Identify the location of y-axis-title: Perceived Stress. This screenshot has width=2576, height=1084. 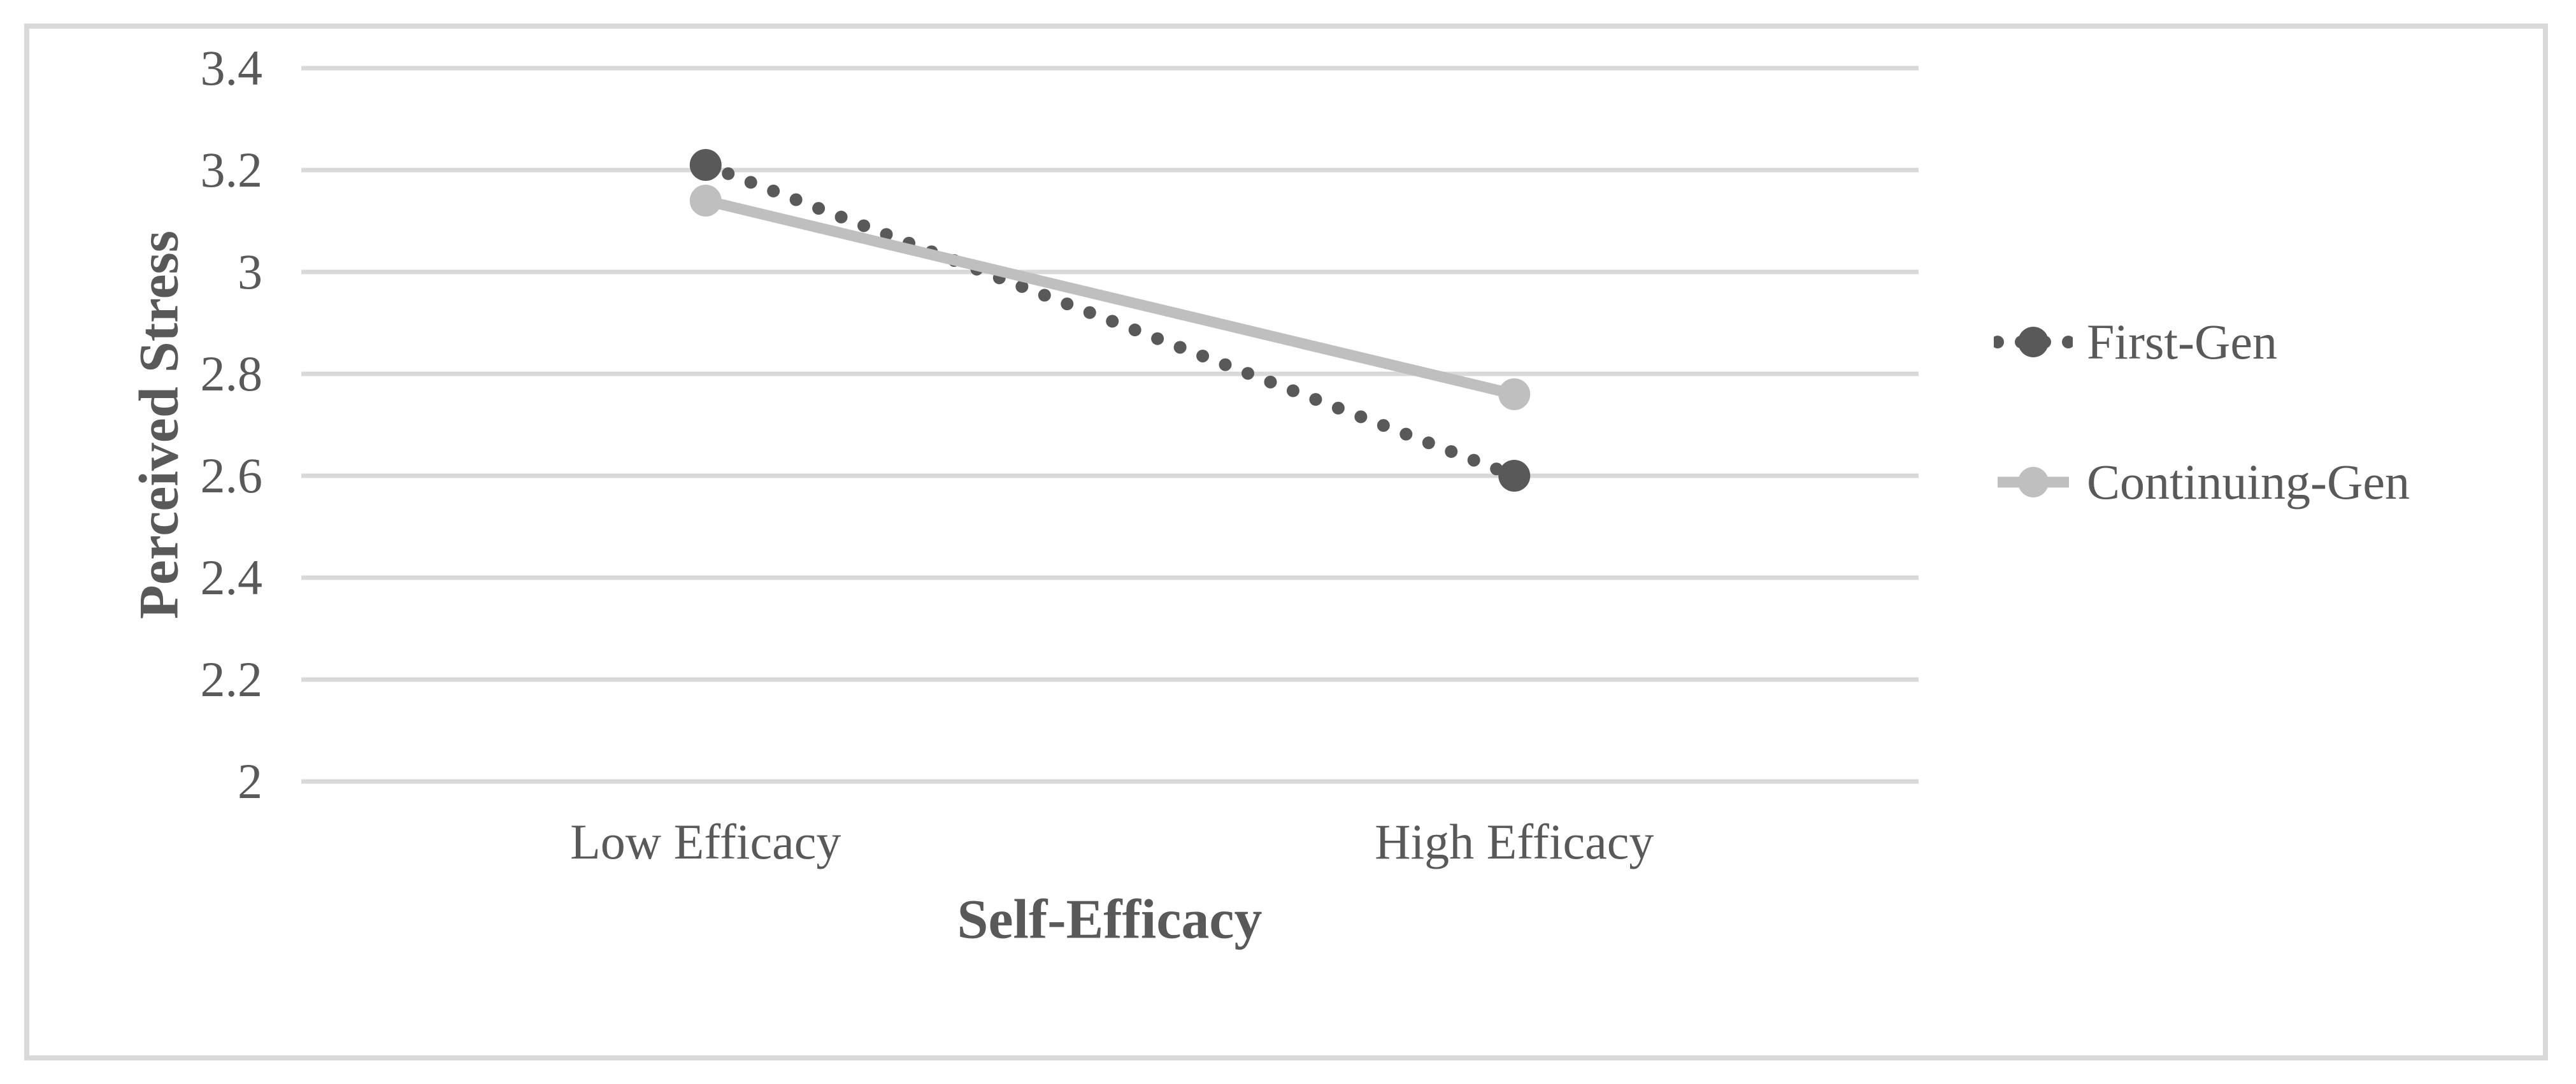
(159, 425).